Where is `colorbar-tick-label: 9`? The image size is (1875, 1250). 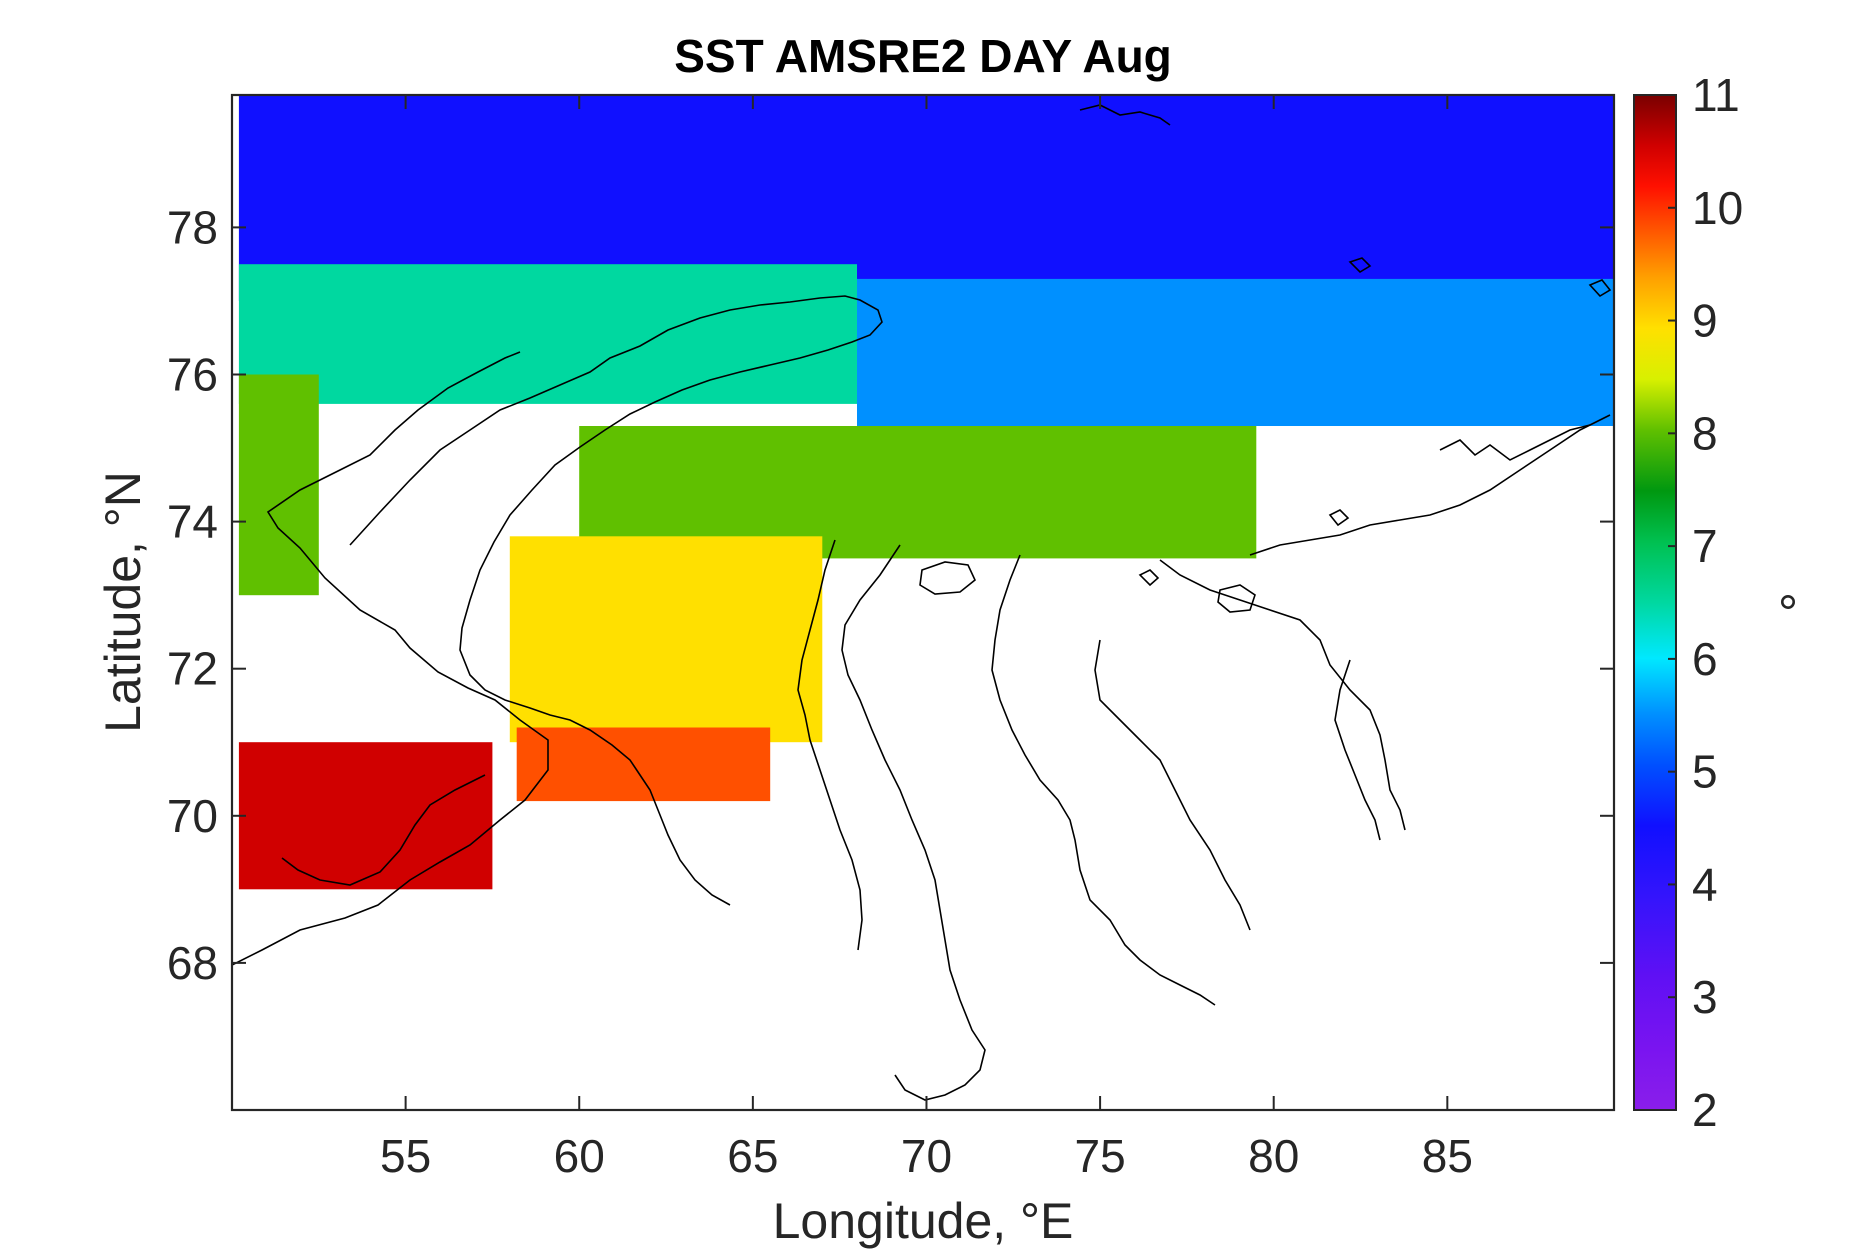 colorbar-tick-label: 9 is located at coordinates (1705, 321).